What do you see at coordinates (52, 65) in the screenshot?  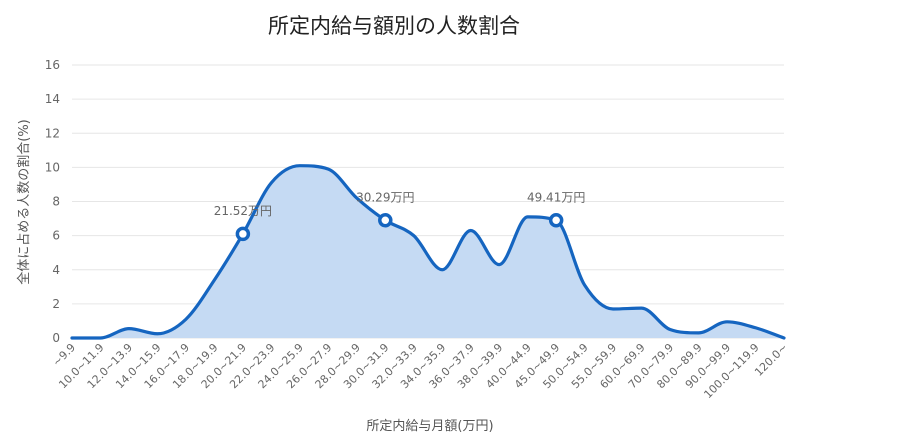 I see `y-tick-label: 16` at bounding box center [52, 65].